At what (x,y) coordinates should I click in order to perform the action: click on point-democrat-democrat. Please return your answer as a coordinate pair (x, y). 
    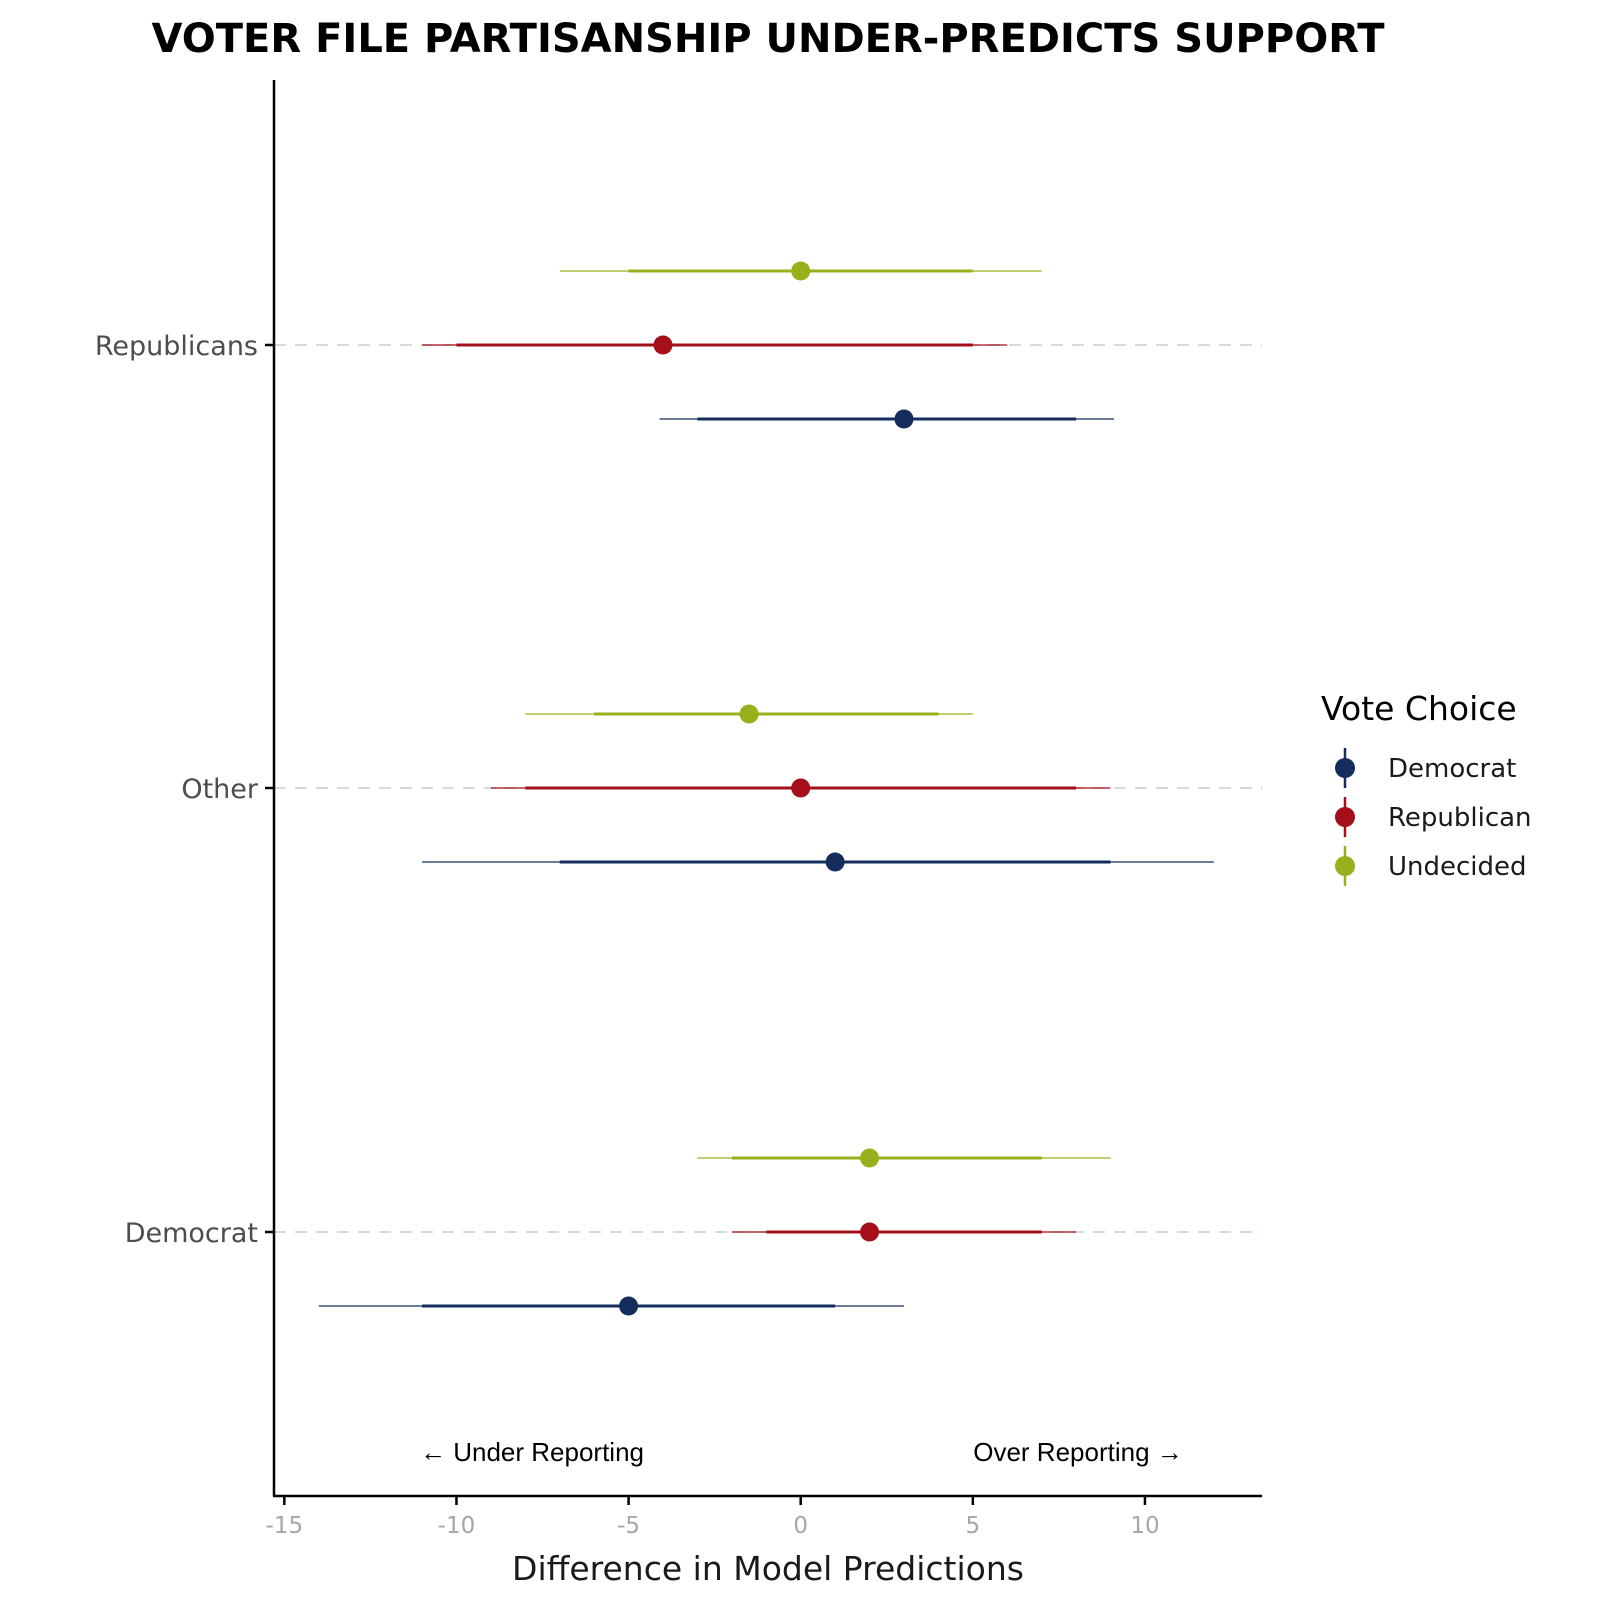
    Looking at the image, I should click on (628, 1306).